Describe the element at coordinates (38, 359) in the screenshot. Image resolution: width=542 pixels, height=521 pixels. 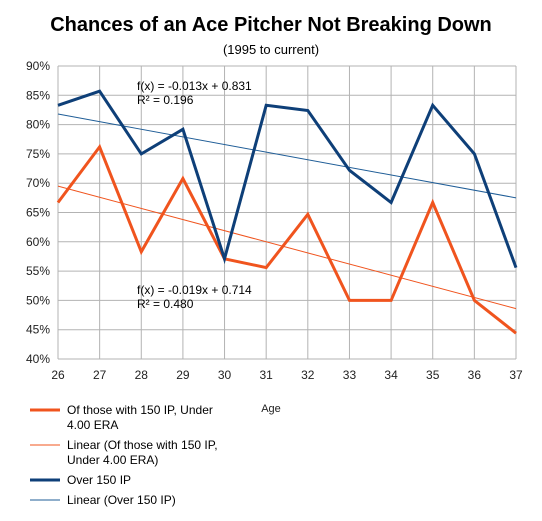
I see `y-tick-label: 40%` at that location.